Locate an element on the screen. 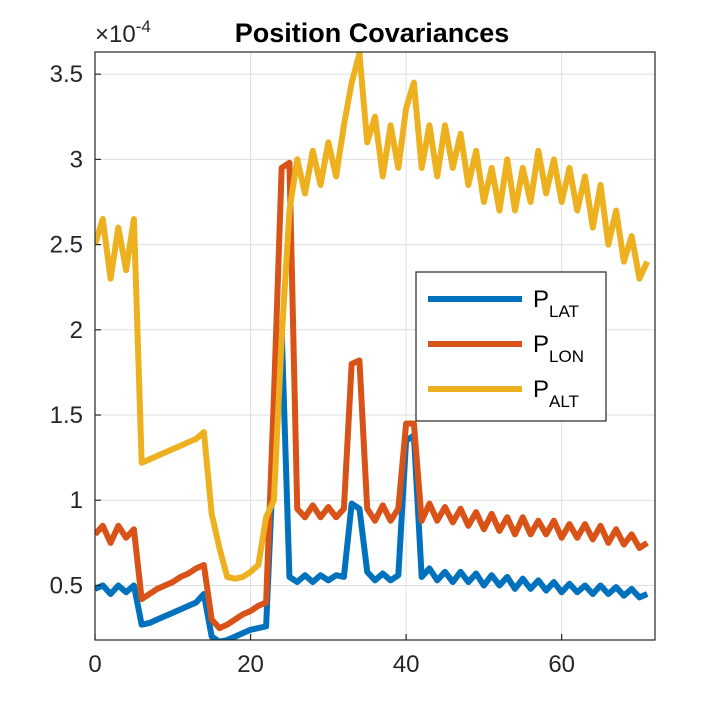  y-tick-label: 2 is located at coordinates (76, 330).